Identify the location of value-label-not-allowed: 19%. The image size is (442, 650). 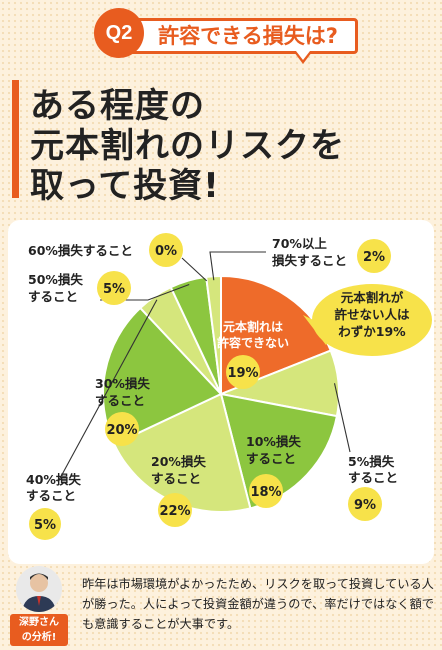
(242, 373).